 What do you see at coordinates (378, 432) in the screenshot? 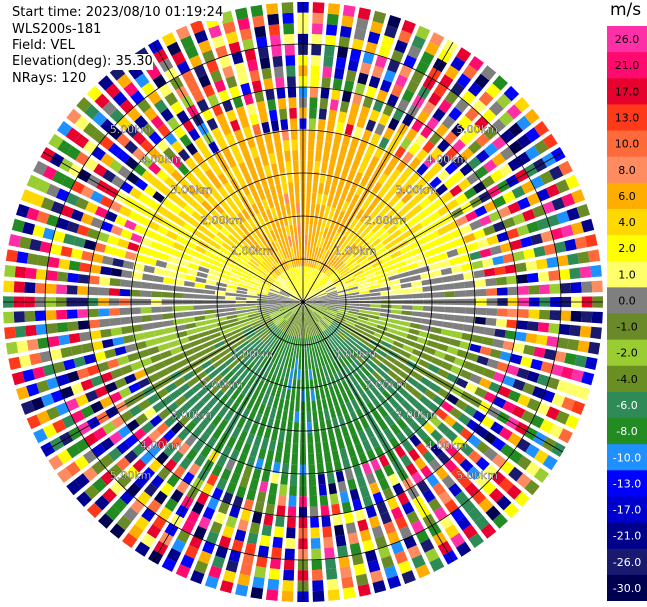
I see `azimuth-spoke` at bounding box center [378, 432].